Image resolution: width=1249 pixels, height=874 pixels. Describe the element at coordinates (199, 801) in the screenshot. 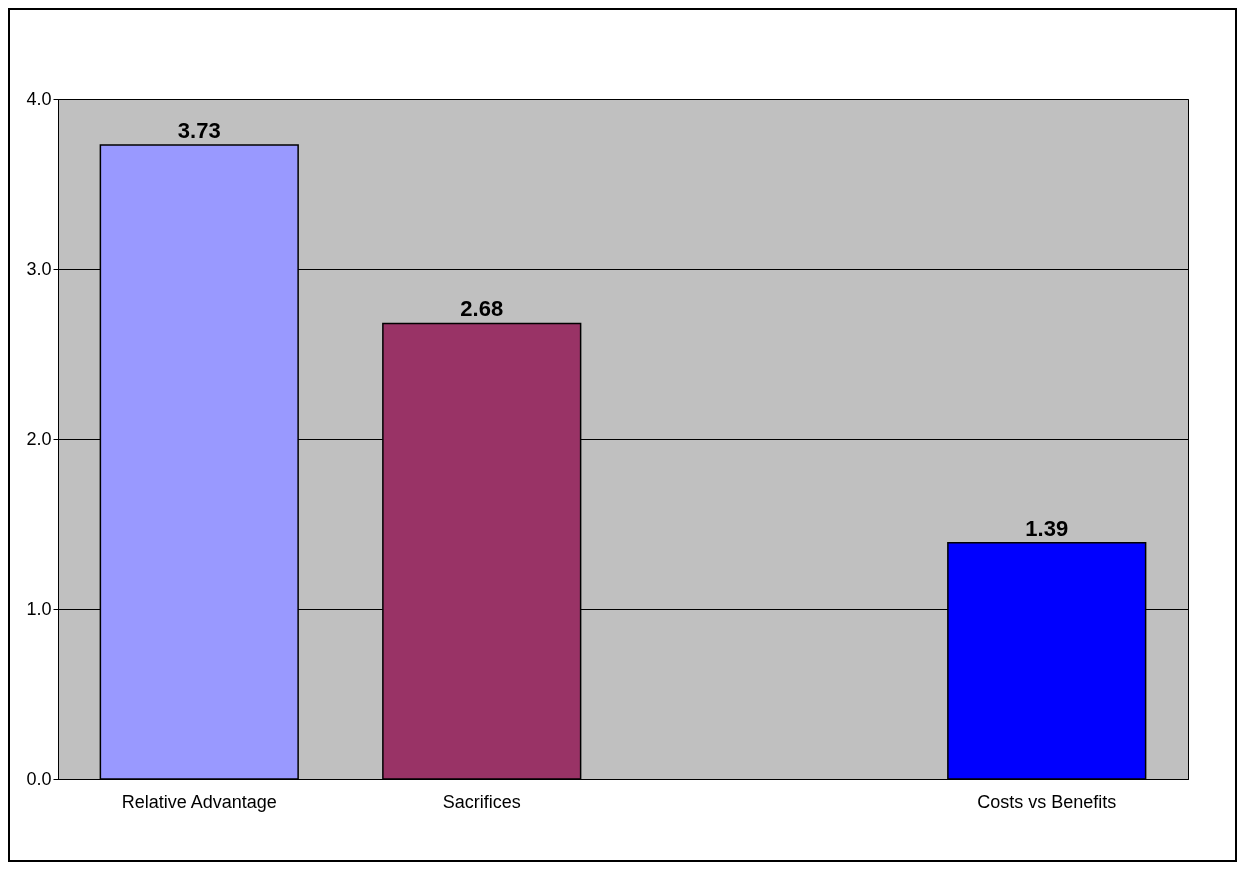

I see `x-tick-label: Relative Advantage` at that location.